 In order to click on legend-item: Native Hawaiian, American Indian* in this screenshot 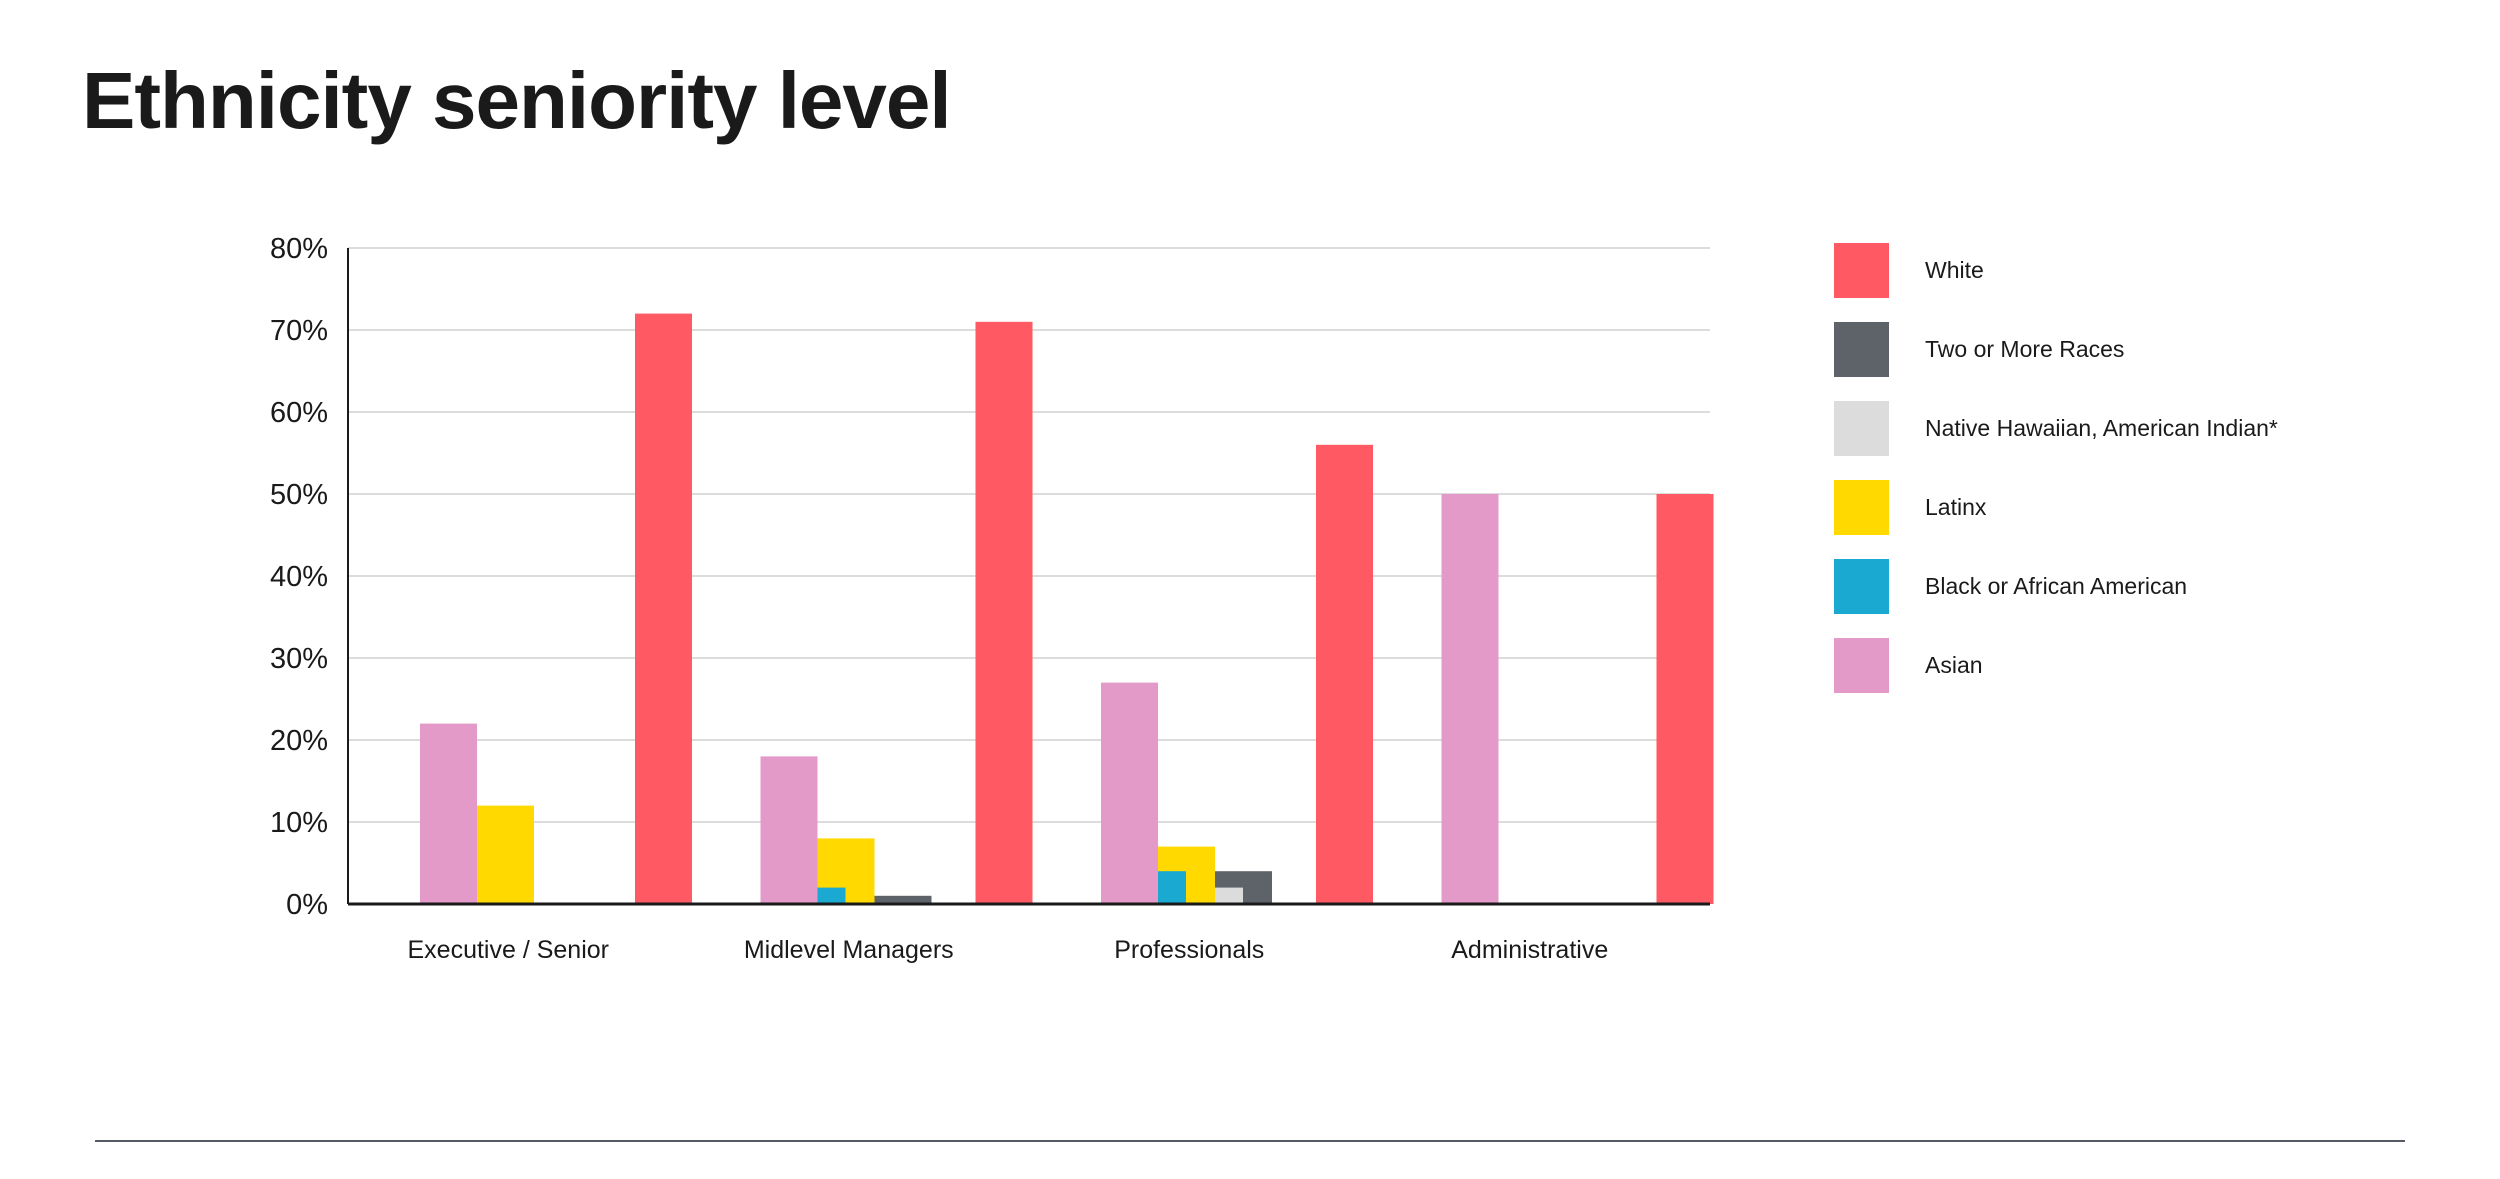, I will do `click(2056, 428)`.